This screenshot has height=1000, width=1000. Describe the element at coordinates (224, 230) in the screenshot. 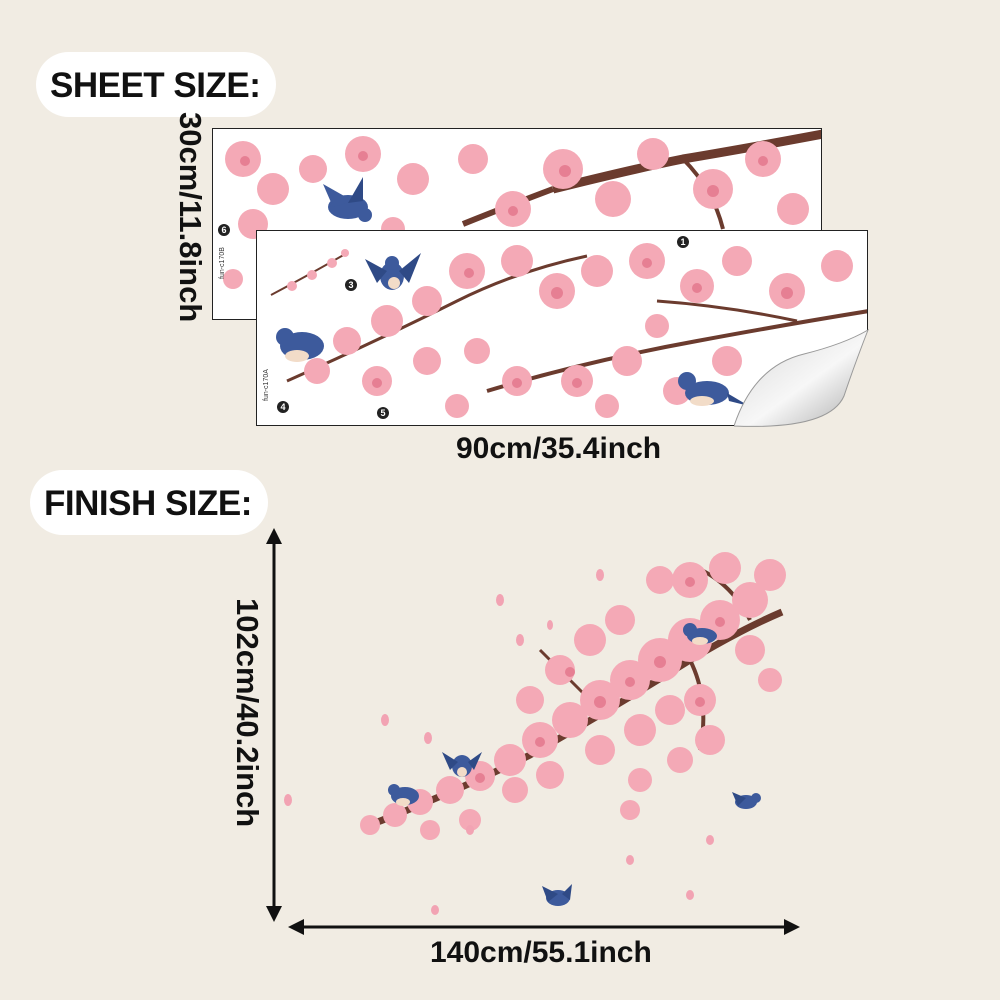

I see `sheet-marker: 6` at that location.